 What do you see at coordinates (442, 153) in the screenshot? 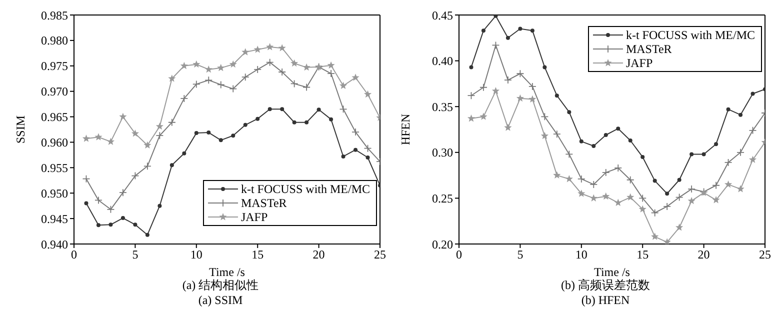
I see `y-tick-label: 0.30` at bounding box center [442, 153].